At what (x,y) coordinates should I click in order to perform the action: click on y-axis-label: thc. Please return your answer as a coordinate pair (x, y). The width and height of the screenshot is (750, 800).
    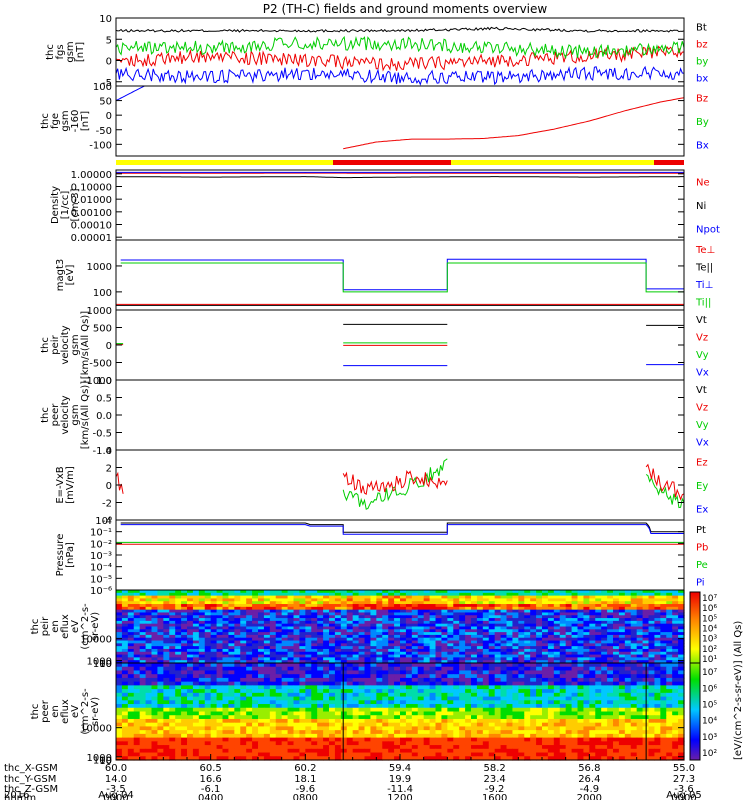
    Looking at the image, I should click on (50, 52).